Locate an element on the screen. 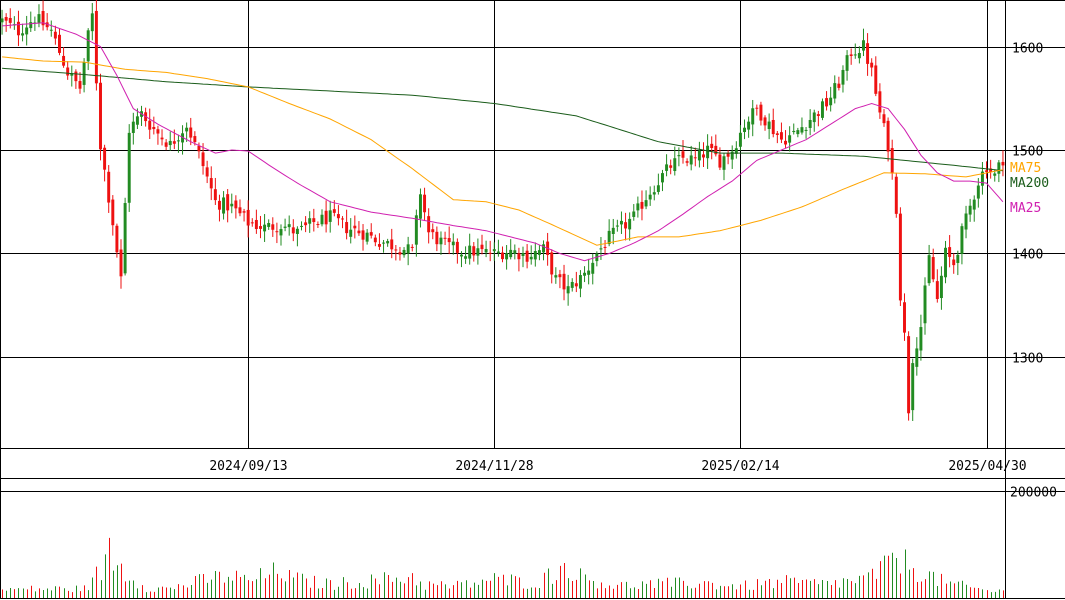 Image resolution: width=1065 pixels, height=600 pixels. legend-ma75: MA75 is located at coordinates (1025, 168).